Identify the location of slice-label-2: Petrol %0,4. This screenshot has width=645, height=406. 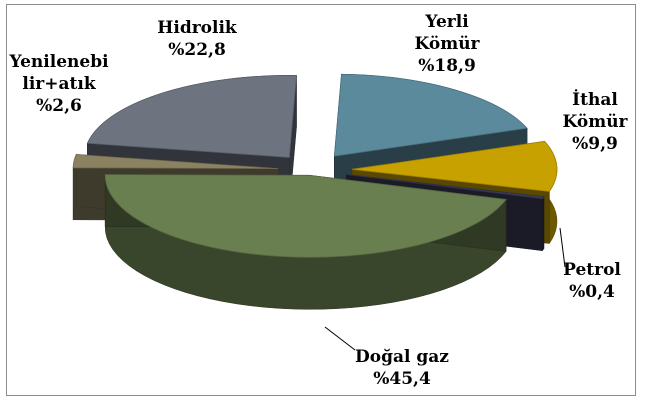
(592, 281).